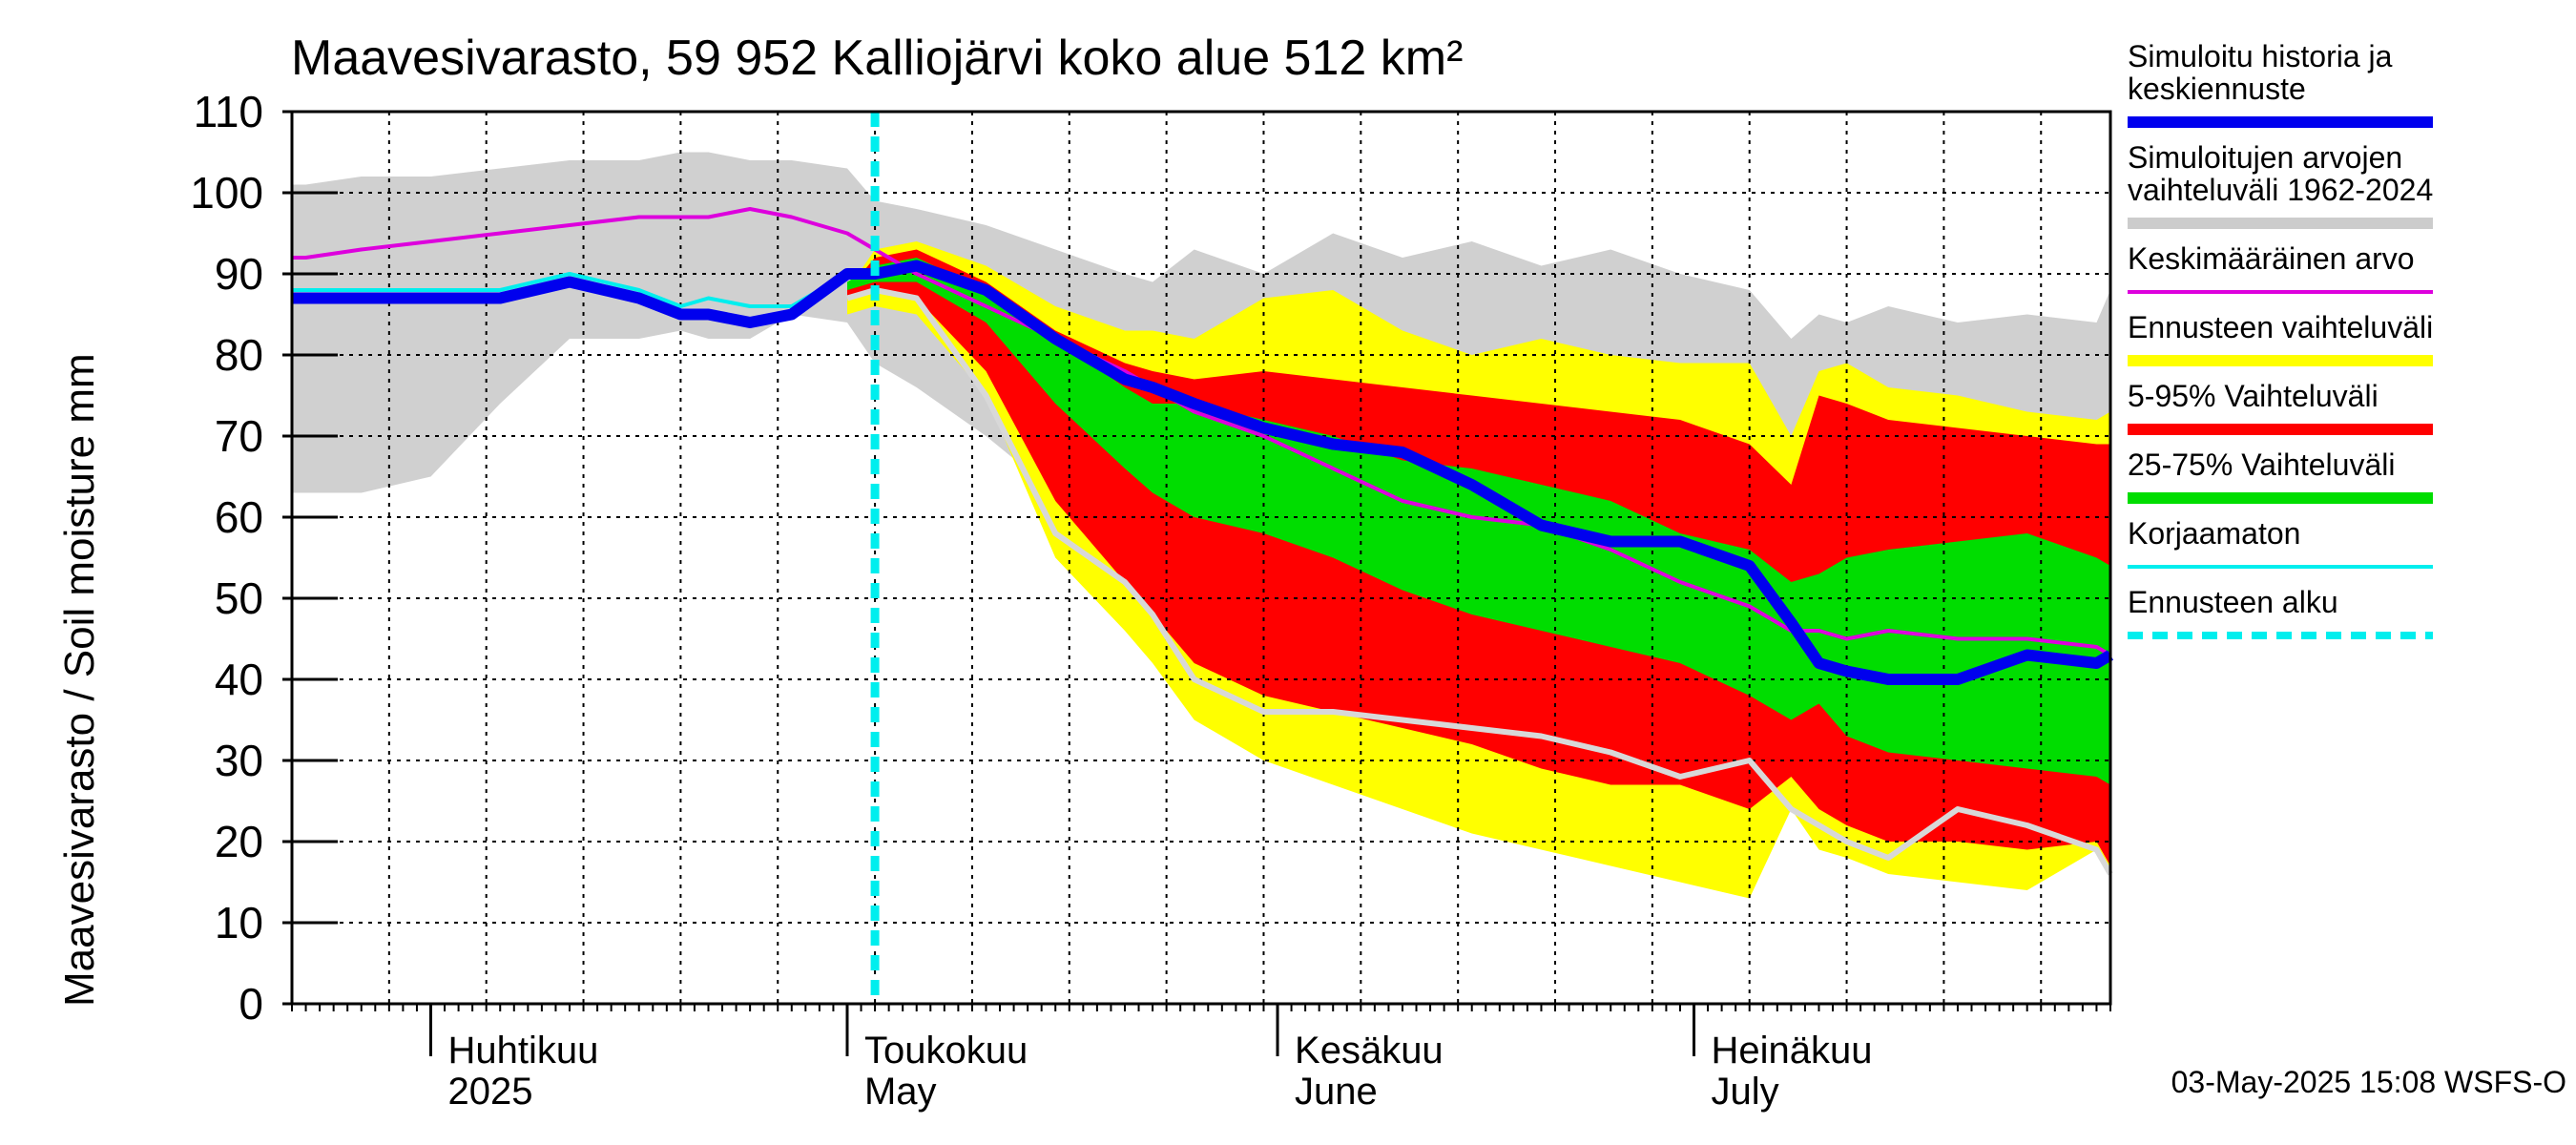 This screenshot has height=1145, width=2576. What do you see at coordinates (2265, 158) in the screenshot?
I see `legend-label: Simuloitujen arvojen` at bounding box center [2265, 158].